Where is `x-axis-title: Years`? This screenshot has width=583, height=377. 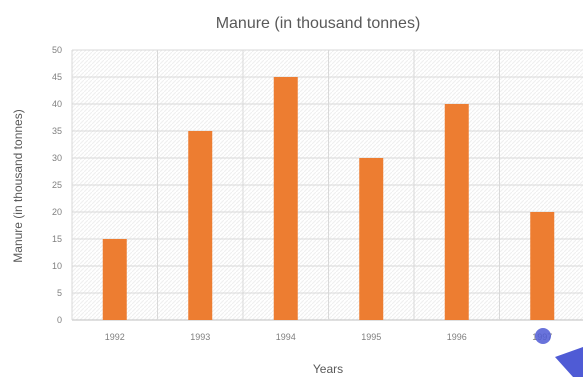
x-axis-title: Years is located at coordinates (328, 369).